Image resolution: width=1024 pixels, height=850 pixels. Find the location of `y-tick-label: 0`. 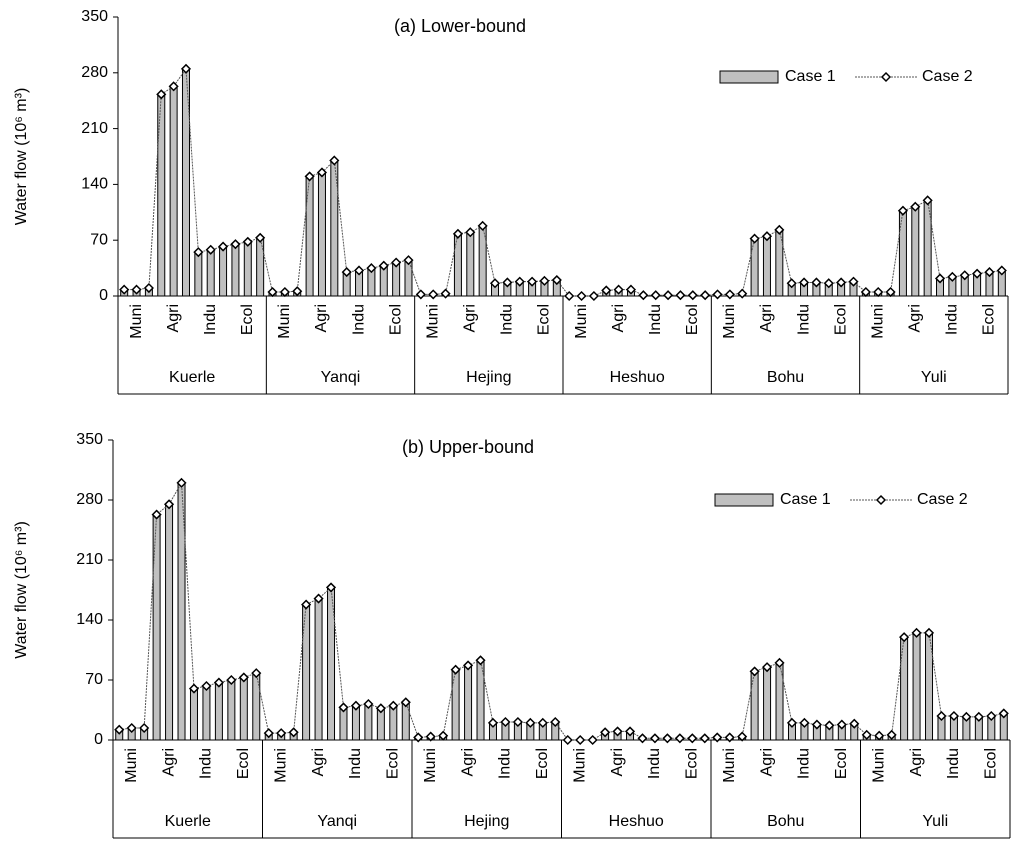

y-tick-label: 0 is located at coordinates (98, 739).